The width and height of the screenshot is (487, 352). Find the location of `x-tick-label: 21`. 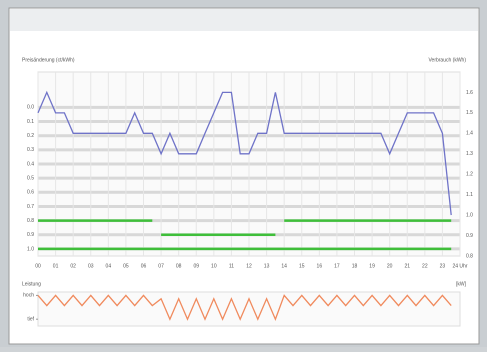

x-tick-label: 21 is located at coordinates (407, 266).